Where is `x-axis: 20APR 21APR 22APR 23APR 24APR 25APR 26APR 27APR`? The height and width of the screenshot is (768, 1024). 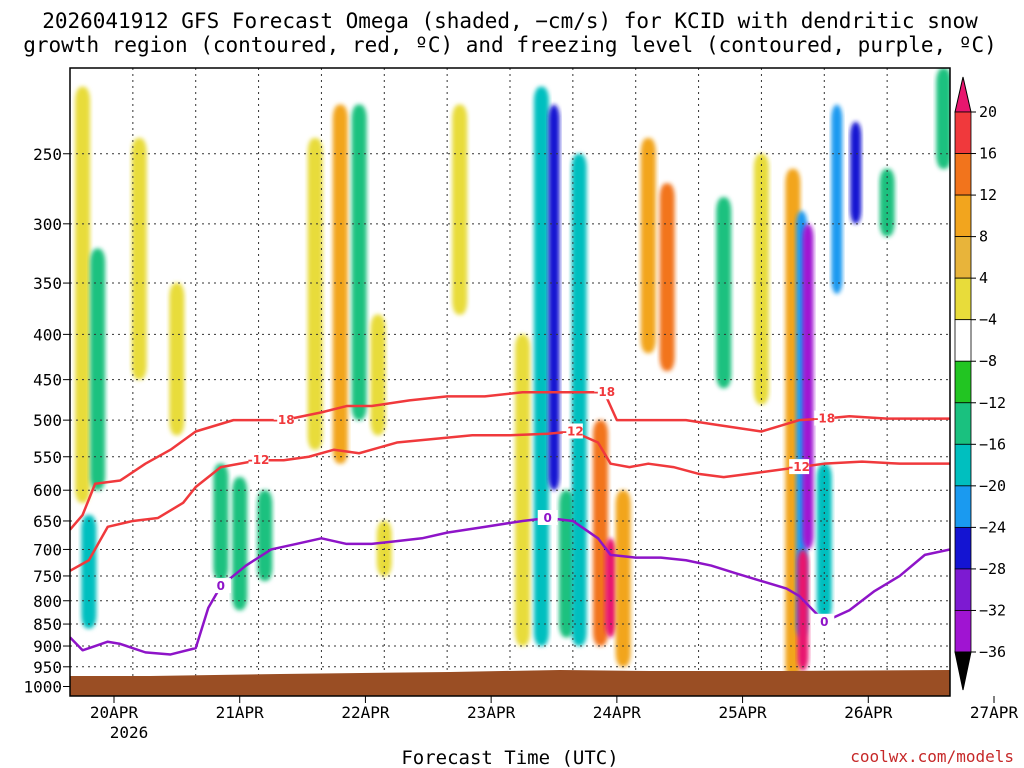
x-axis: 20APR 21APR 22APR 23APR 24APR 25APR 26APR 27APR is located at coordinates (554, 709).